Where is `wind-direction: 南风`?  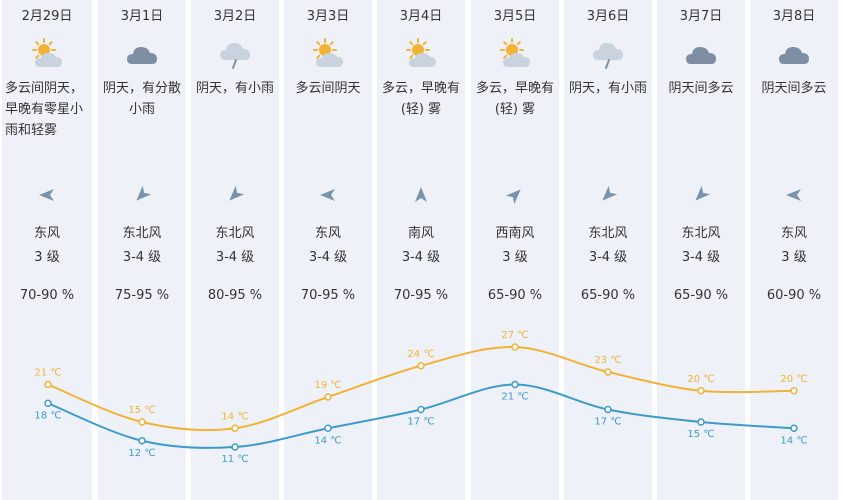 wind-direction: 南风 is located at coordinates (420, 233).